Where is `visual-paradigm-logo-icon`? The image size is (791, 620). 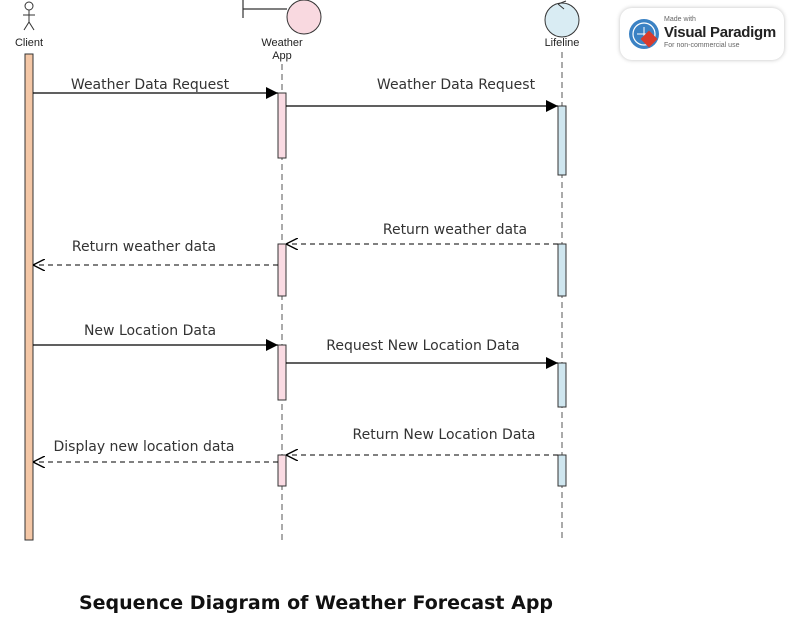 visual-paradigm-logo-icon is located at coordinates (644, 34).